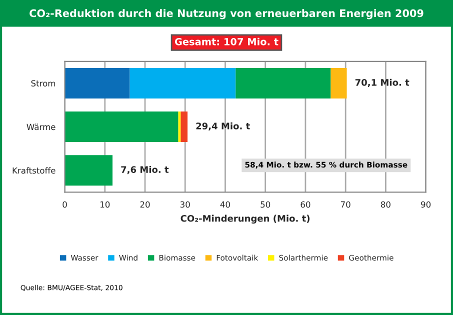 This screenshot has width=453, height=315. I want to click on x-tick-label: 0, so click(64, 204).